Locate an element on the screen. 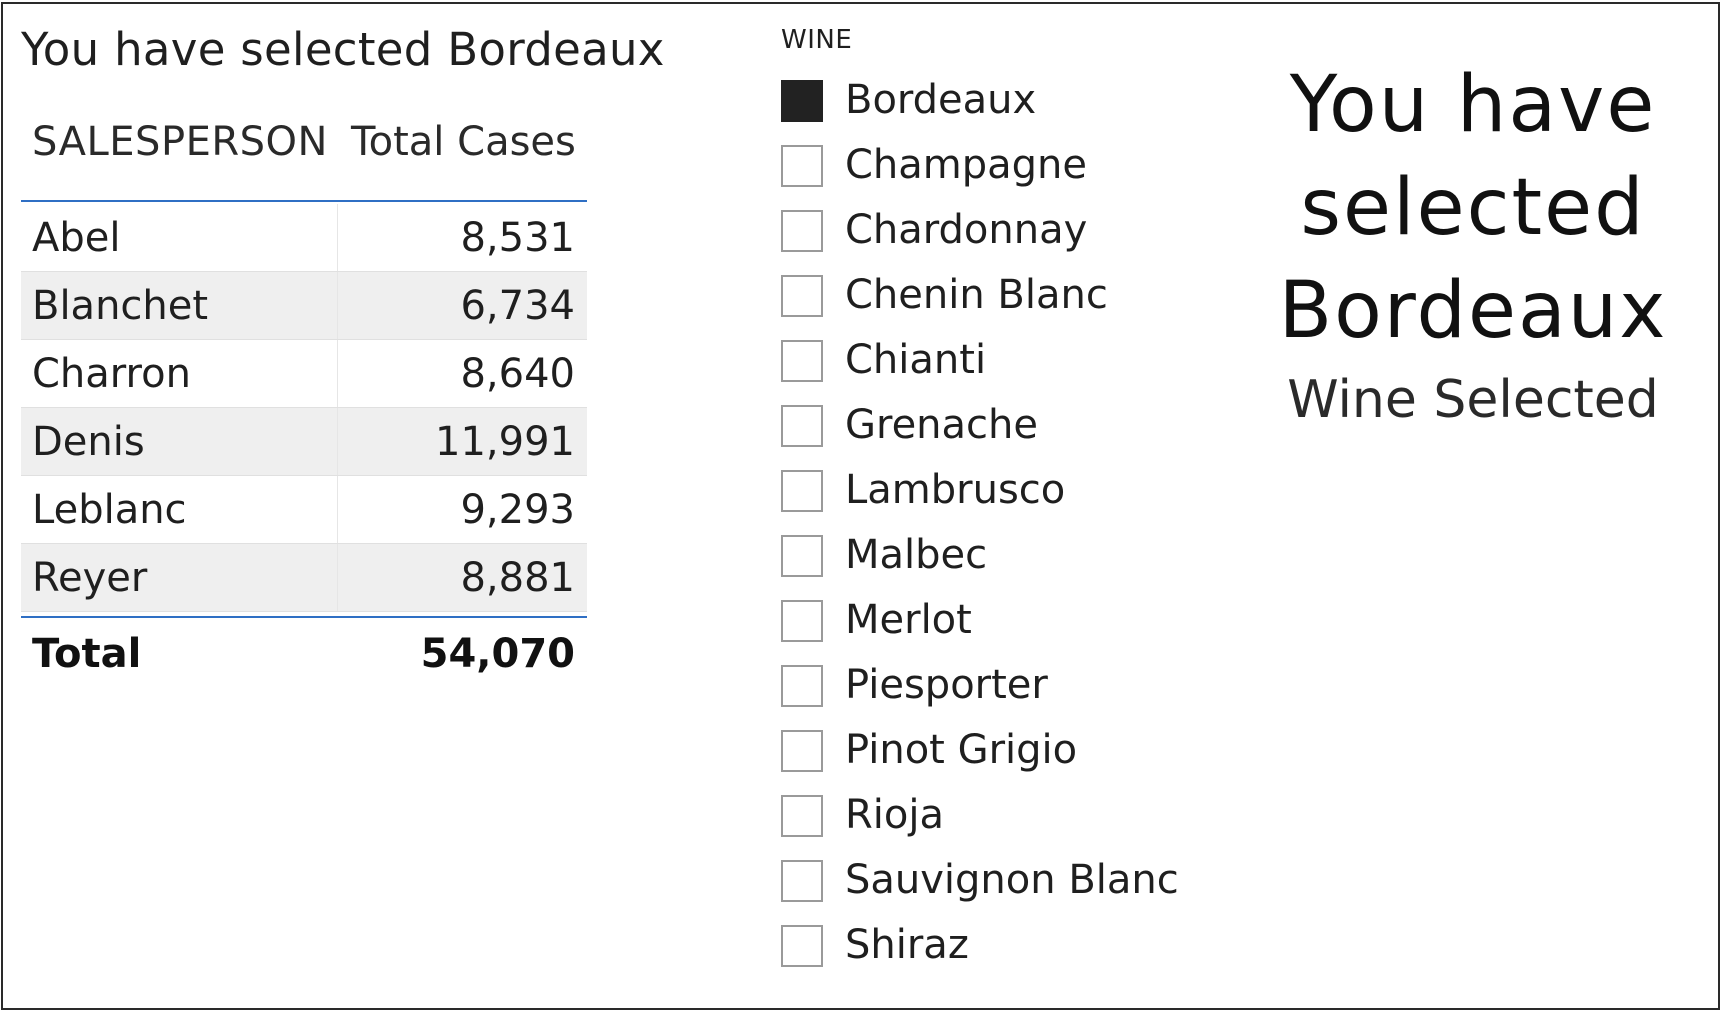 The height and width of the screenshot is (1016, 1725). slicer-item-lambrusco: Lambrusco is located at coordinates (1011, 492).